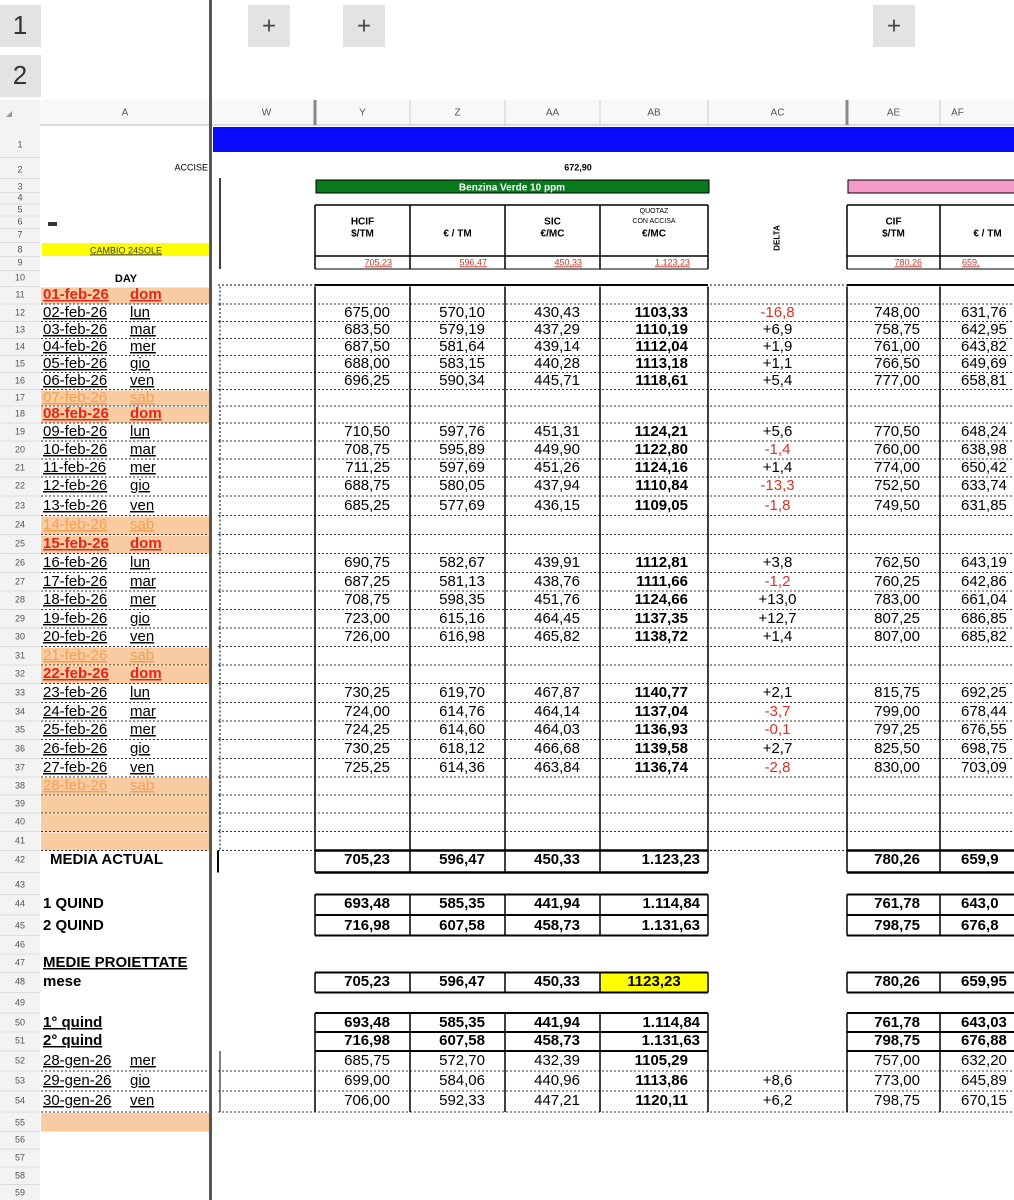  Describe the element at coordinates (778, 113) in the screenshot. I see `column-header: AC` at that location.